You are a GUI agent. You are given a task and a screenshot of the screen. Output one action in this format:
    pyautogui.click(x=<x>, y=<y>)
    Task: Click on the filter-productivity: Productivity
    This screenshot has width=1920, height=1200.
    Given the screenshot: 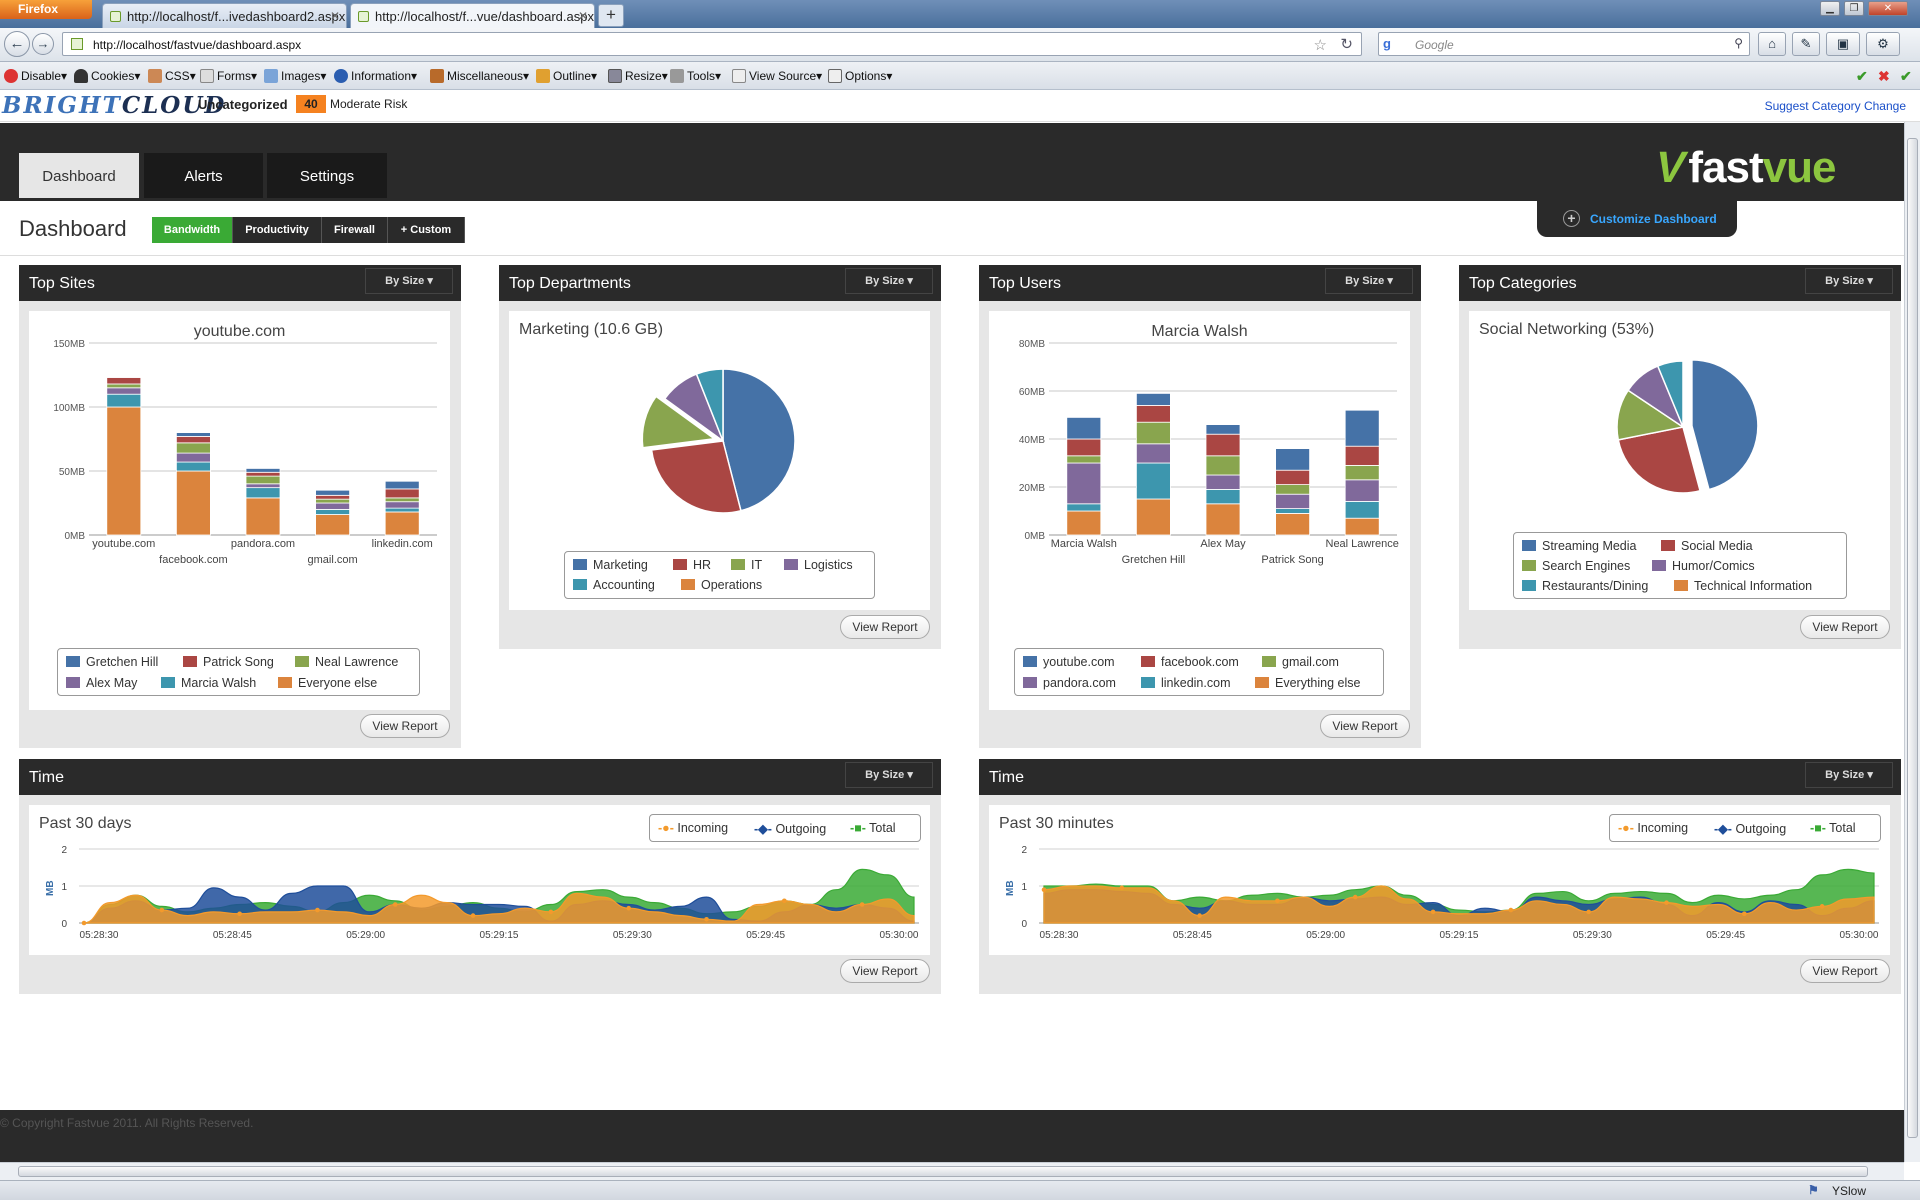 What is the action you would take?
    pyautogui.click(x=277, y=230)
    